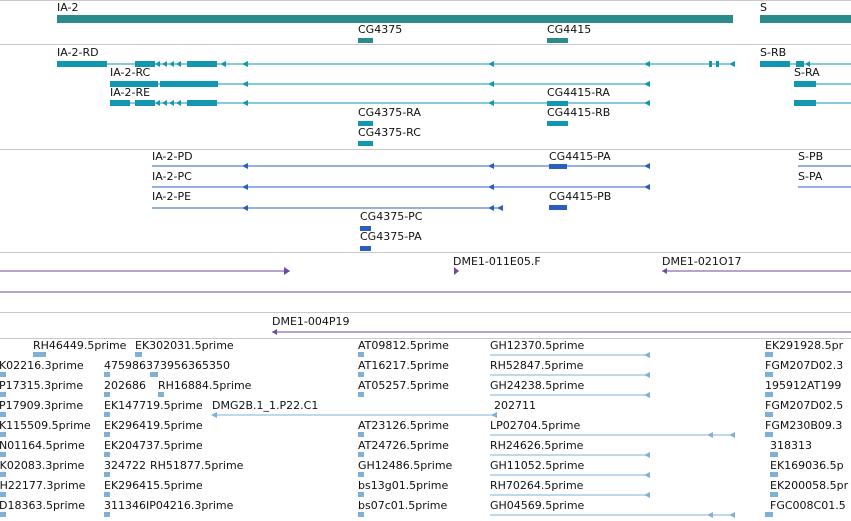  I want to click on gene-cg4375-bar, so click(365, 40).